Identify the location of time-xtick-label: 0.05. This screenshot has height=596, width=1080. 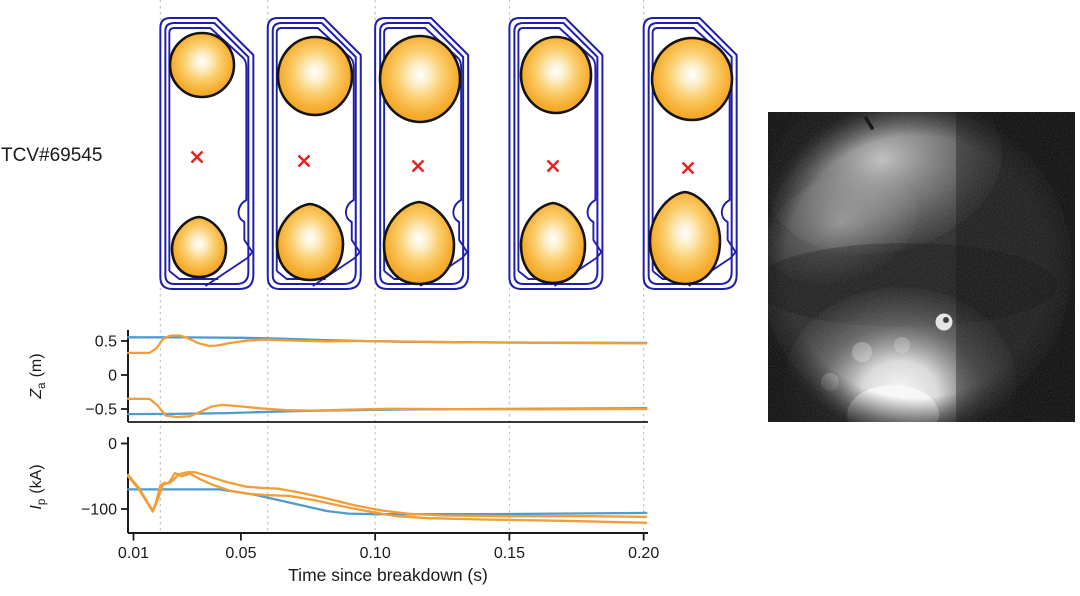
(240, 553).